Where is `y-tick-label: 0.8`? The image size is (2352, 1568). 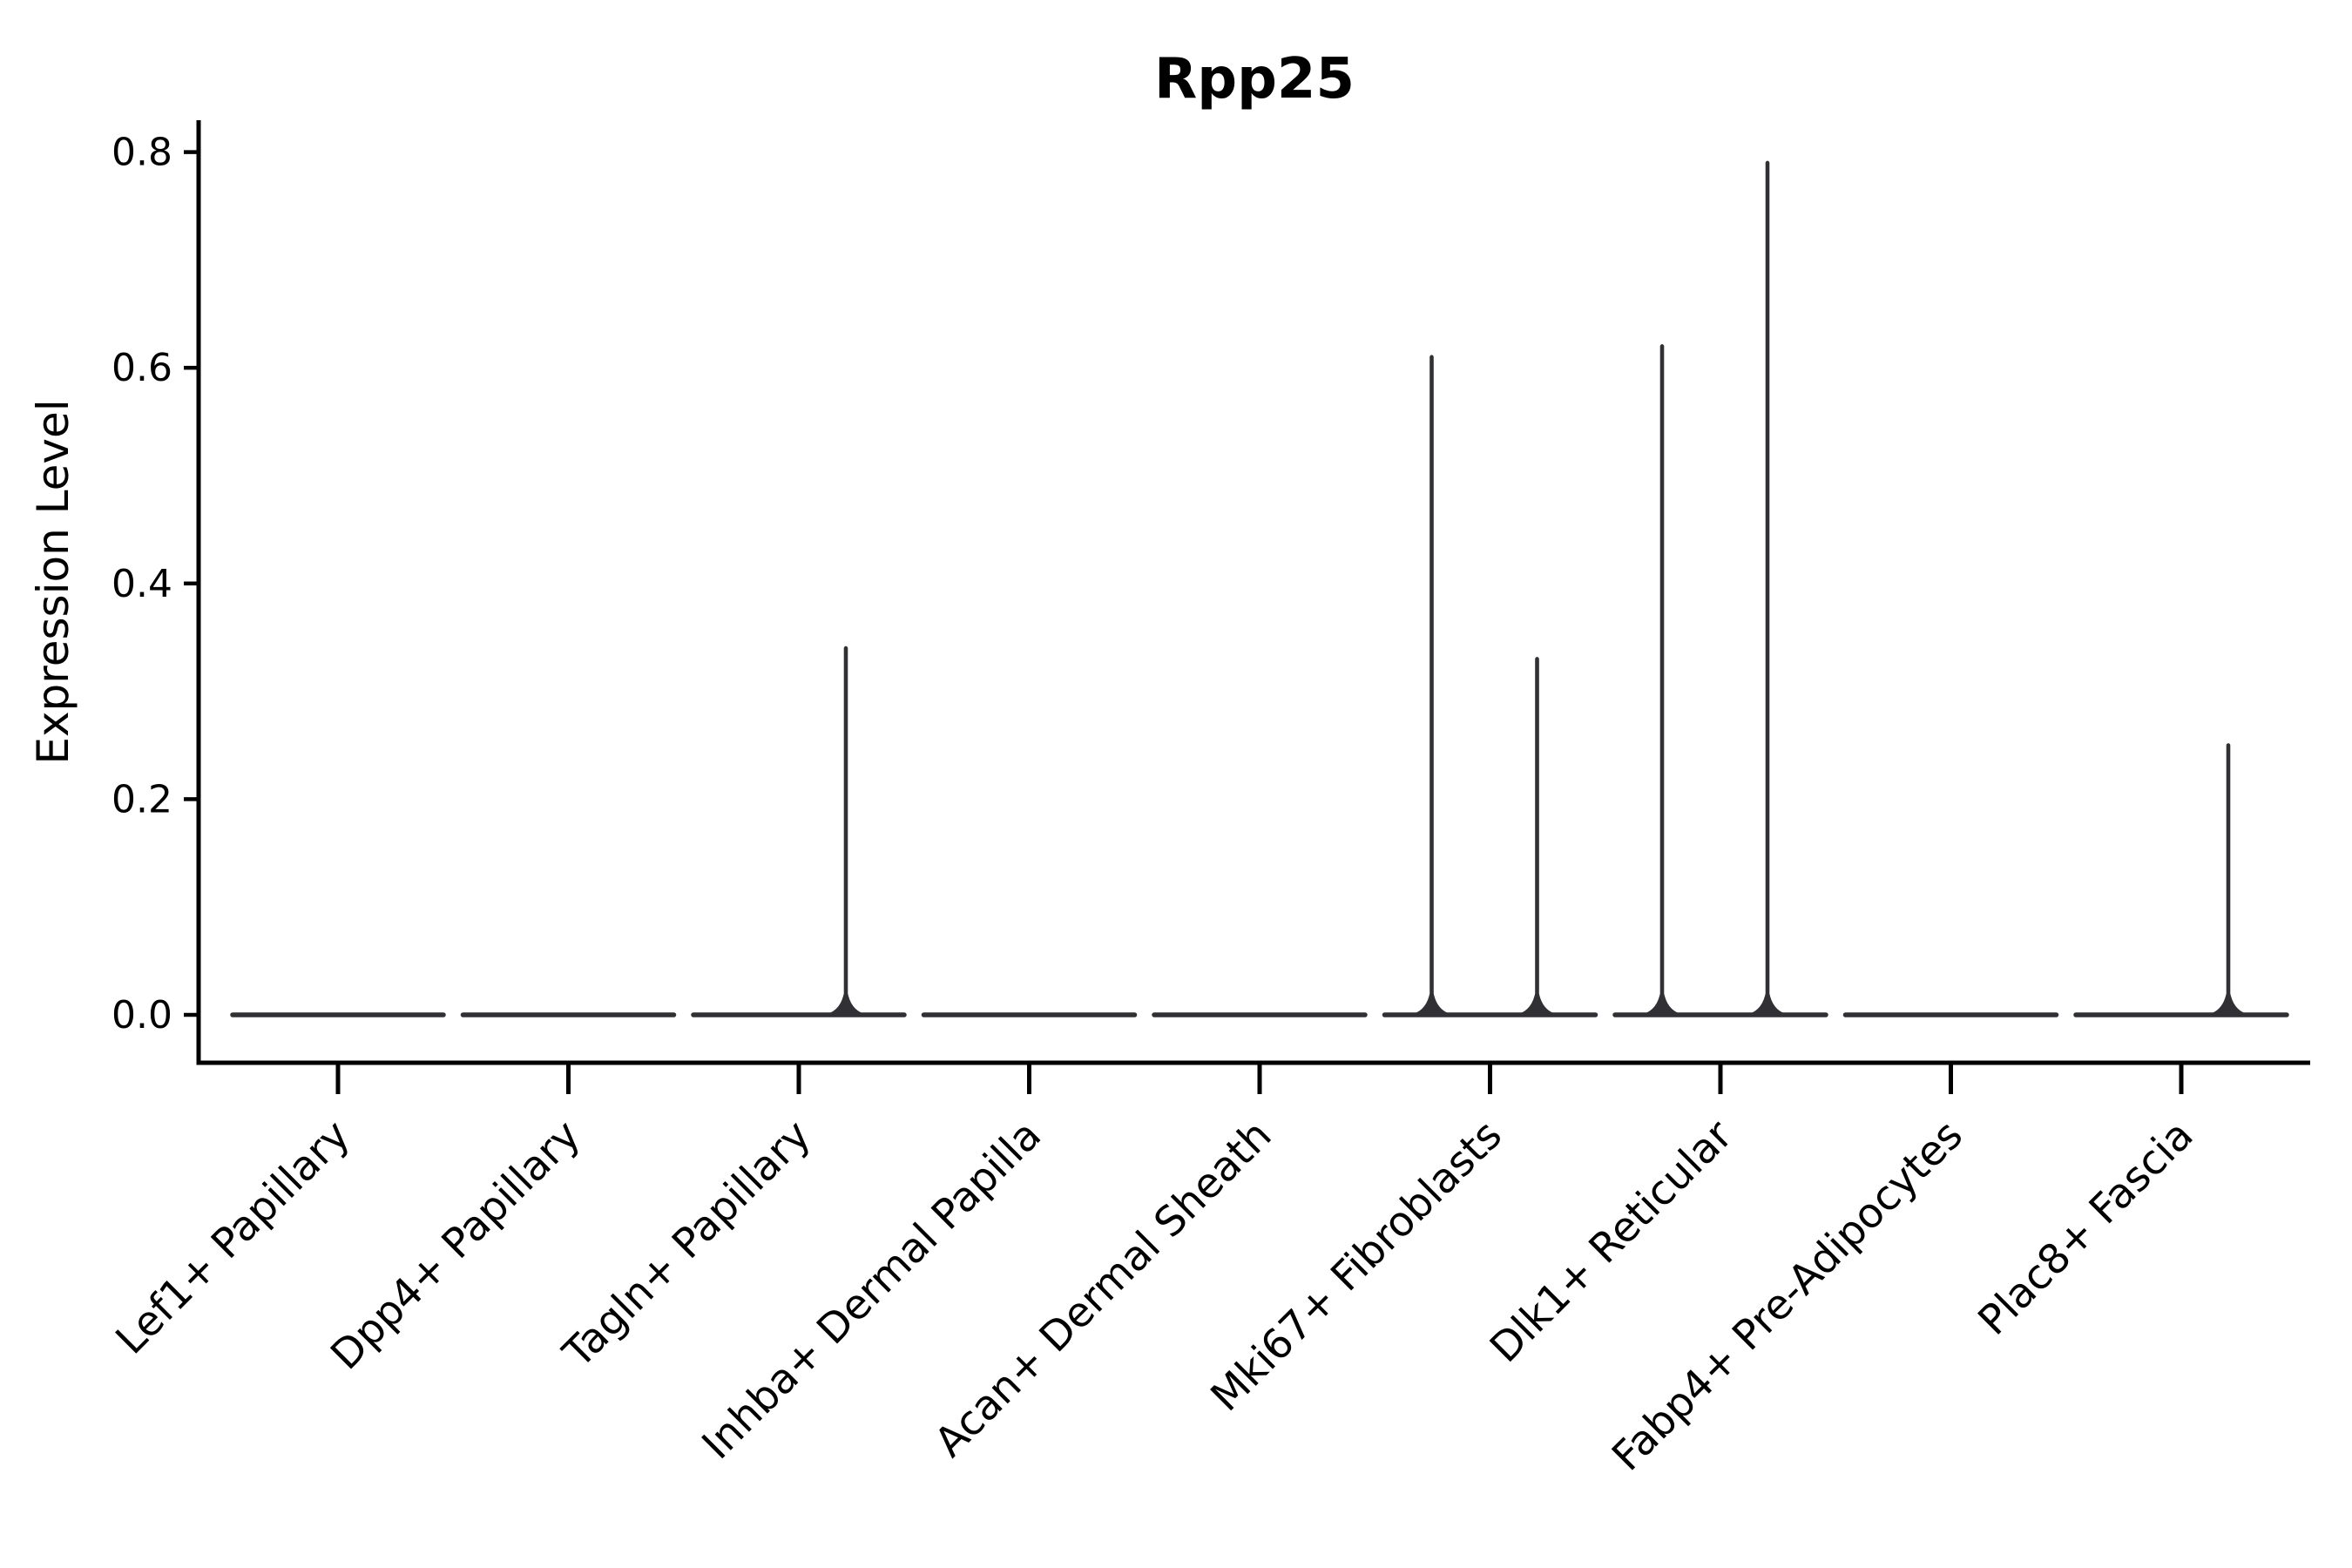
y-tick-label: 0.8 is located at coordinates (142, 153).